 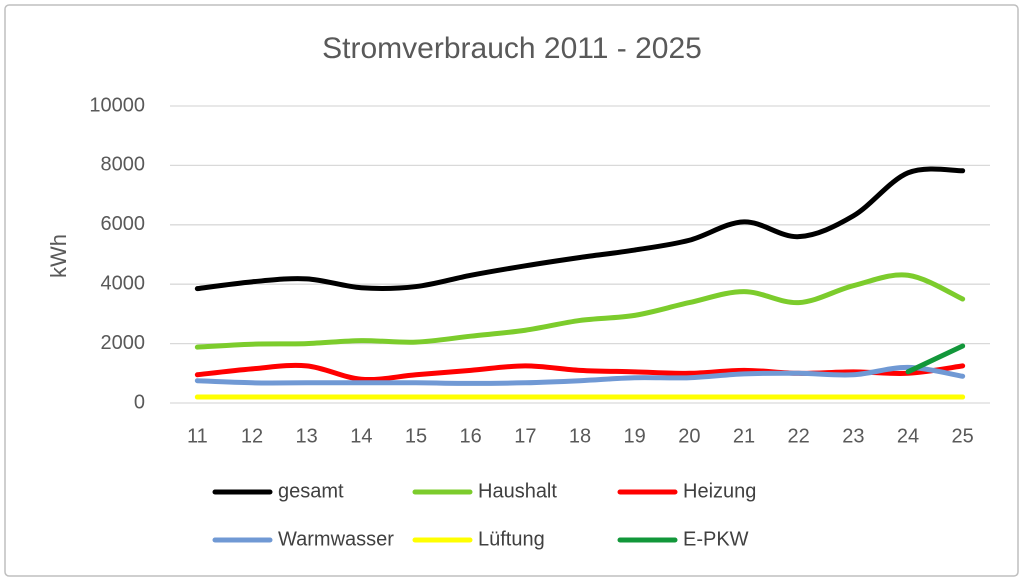 What do you see at coordinates (336, 539) in the screenshot?
I see `legend-label: Warmwasser` at bounding box center [336, 539].